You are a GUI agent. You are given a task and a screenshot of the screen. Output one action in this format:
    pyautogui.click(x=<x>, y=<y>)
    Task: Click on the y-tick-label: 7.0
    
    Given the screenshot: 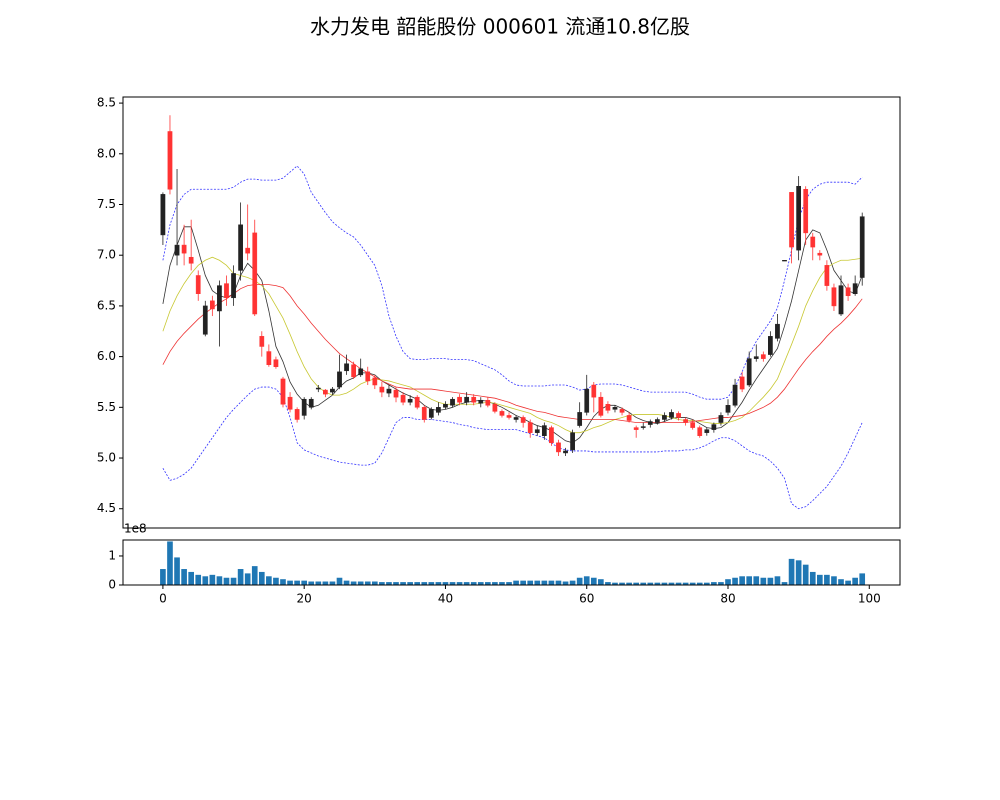 What is the action you would take?
    pyautogui.click(x=106, y=255)
    